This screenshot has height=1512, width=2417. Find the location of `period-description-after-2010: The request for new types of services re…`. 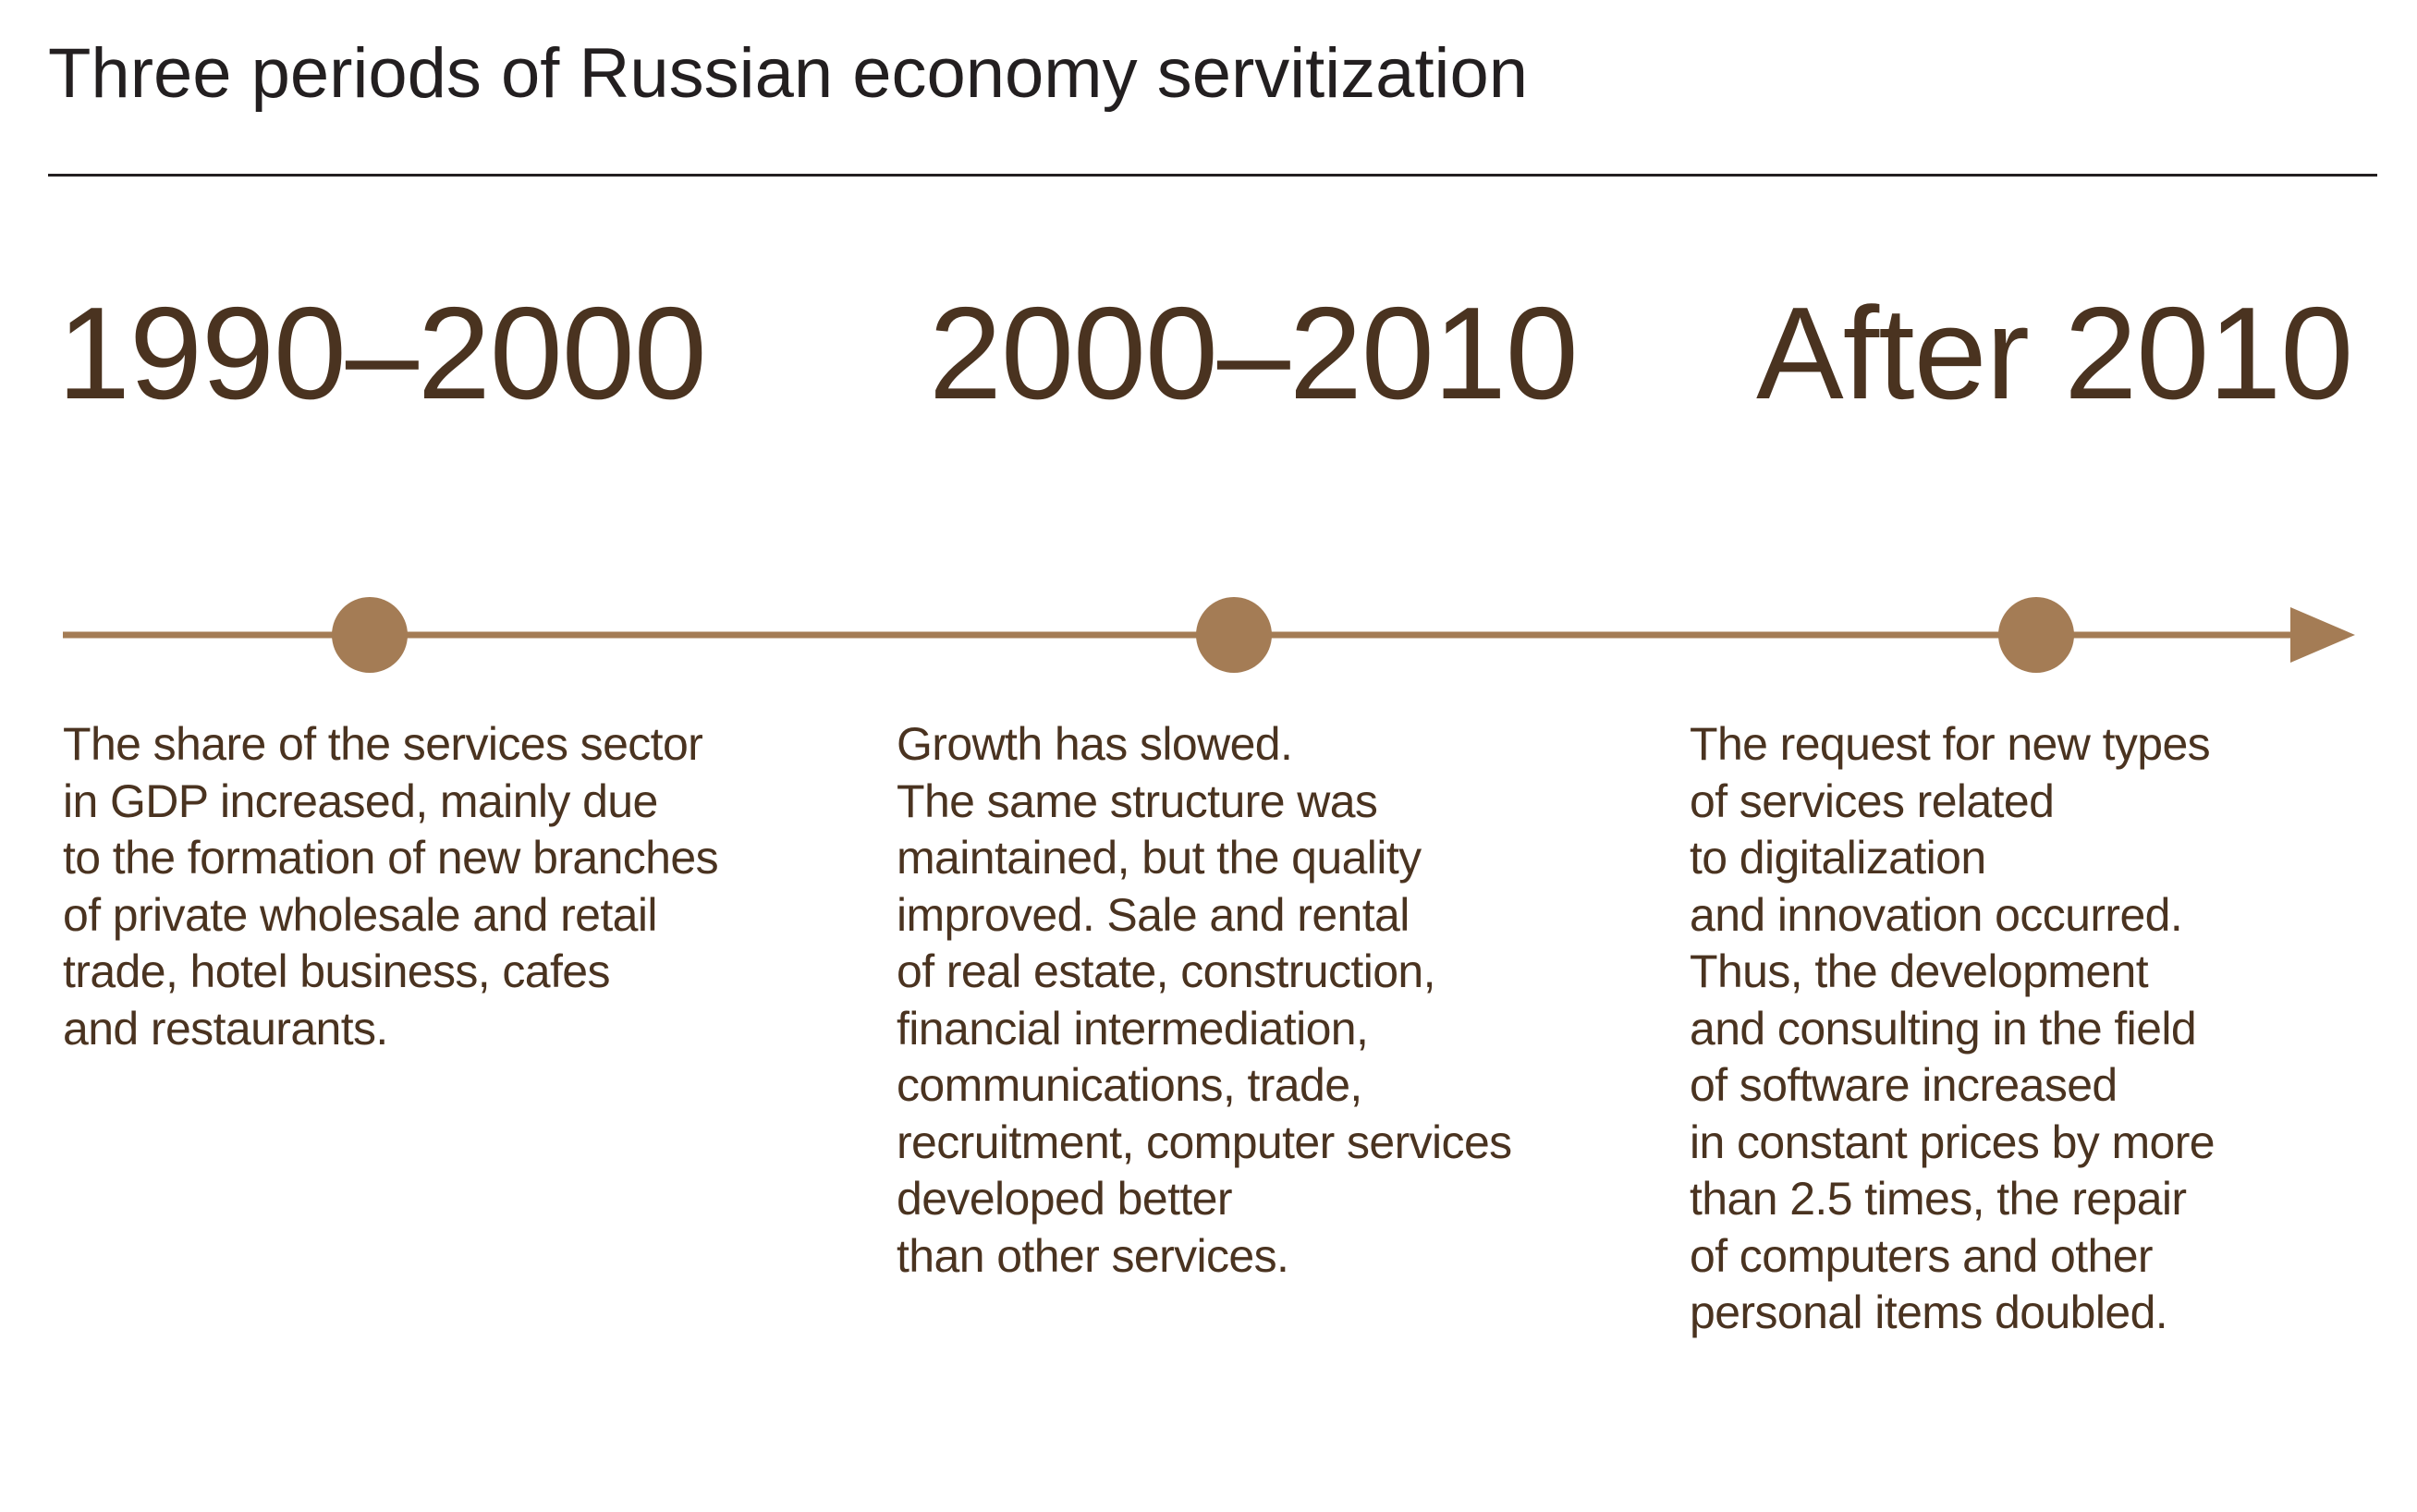

period-description-after-2010: The request for new types of services re… is located at coordinates (1953, 1028).